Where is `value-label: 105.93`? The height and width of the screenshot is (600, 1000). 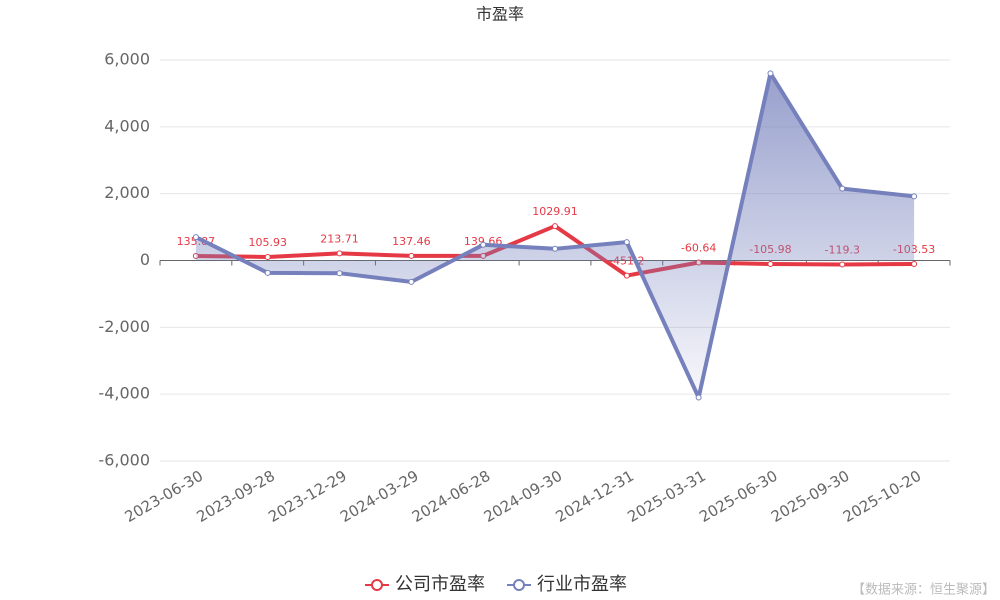 value-label: 105.93 is located at coordinates (267, 242).